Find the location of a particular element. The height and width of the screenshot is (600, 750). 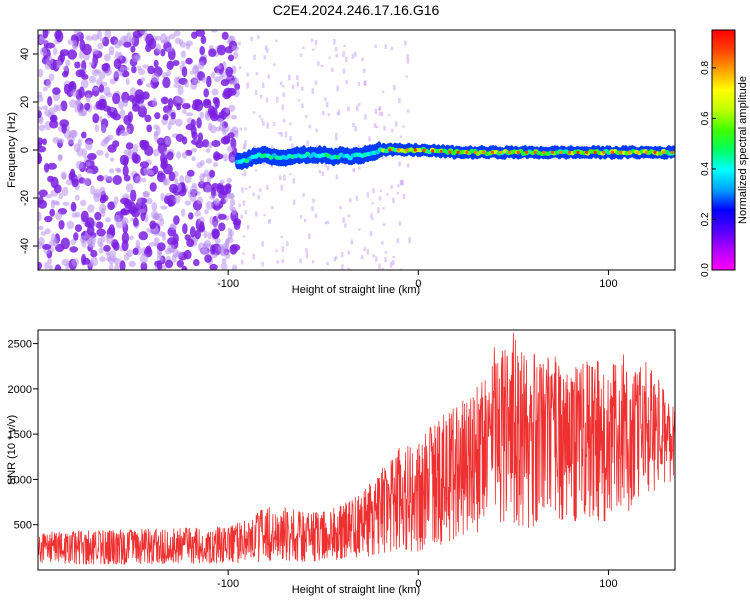

snr-y-tick-label: 2500 is located at coordinates (20, 345).